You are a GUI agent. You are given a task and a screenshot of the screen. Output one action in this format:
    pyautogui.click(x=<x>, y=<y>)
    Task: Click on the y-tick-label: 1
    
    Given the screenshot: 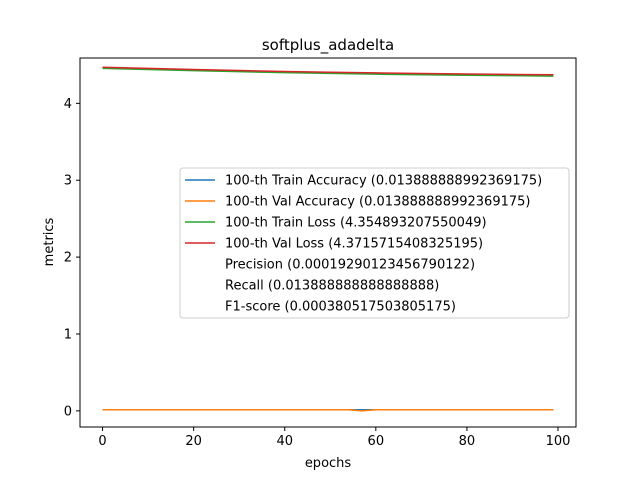 What is the action you would take?
    pyautogui.click(x=68, y=334)
    